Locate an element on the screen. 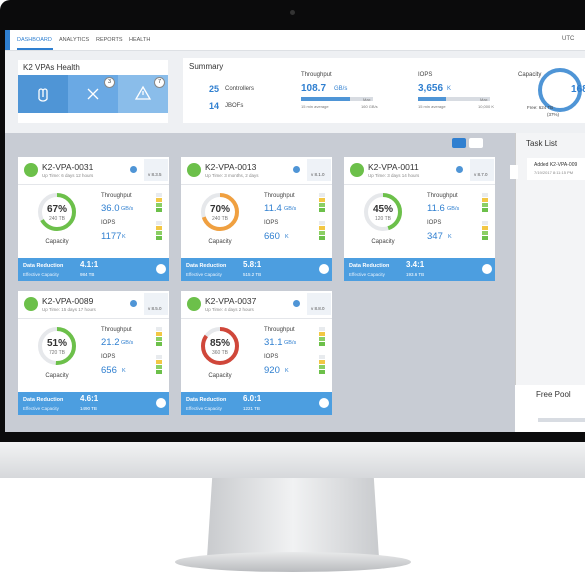 Image resolution: width=585 pixels, height=585 pixels. iops-title: IOPS is located at coordinates (271, 357).